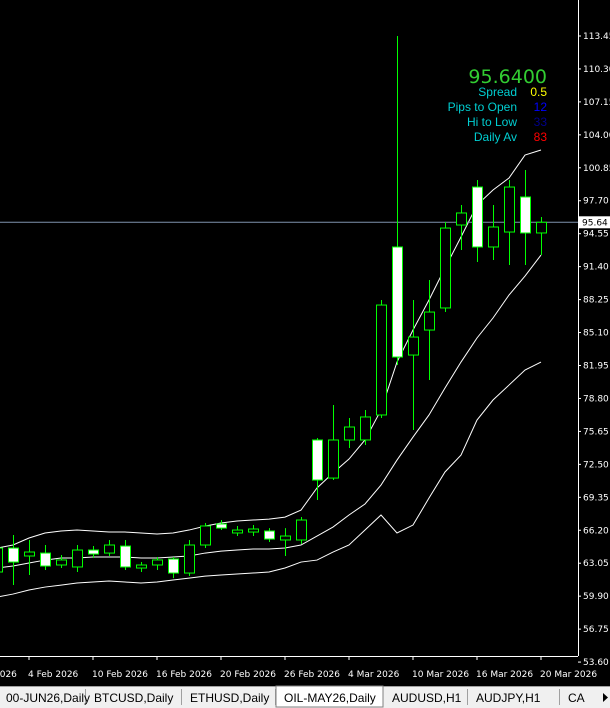 Image resolution: width=610 pixels, height=708 pixels. Describe the element at coordinates (596, 465) in the screenshot. I see `y-tick-label: 72.50` at that location.